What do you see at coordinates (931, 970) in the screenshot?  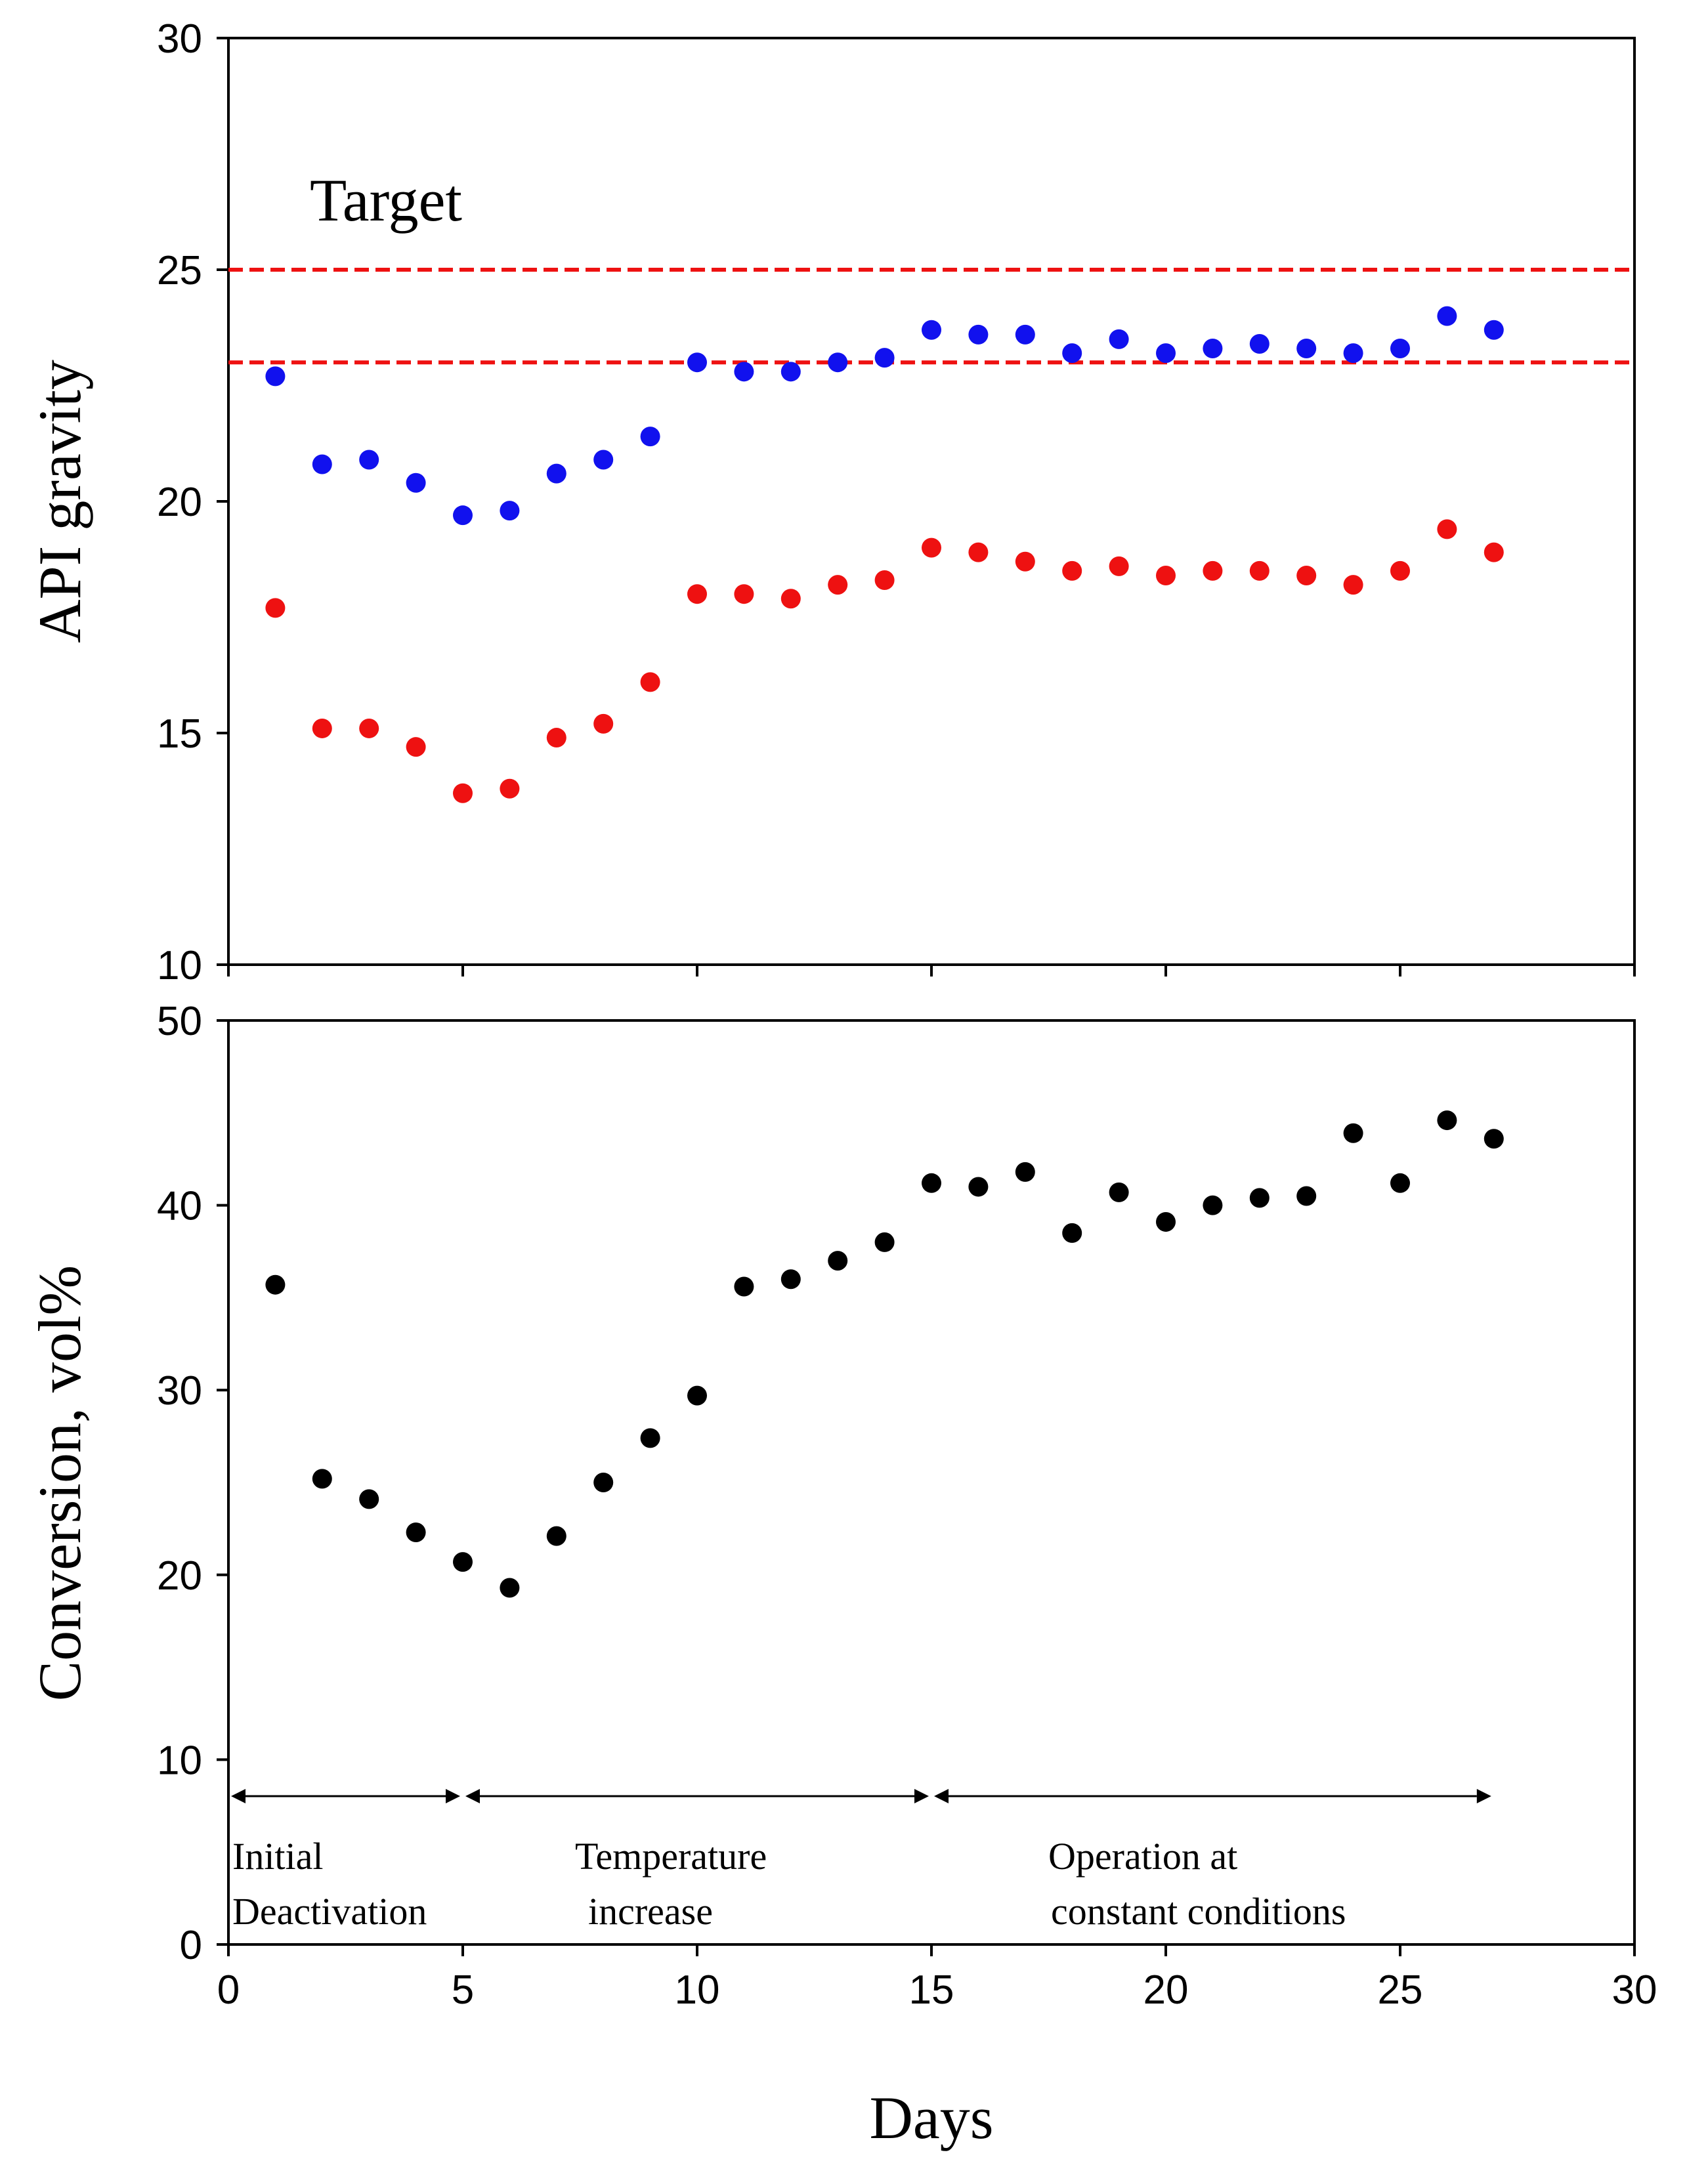 I see `api-gravity-x-ticks` at bounding box center [931, 970].